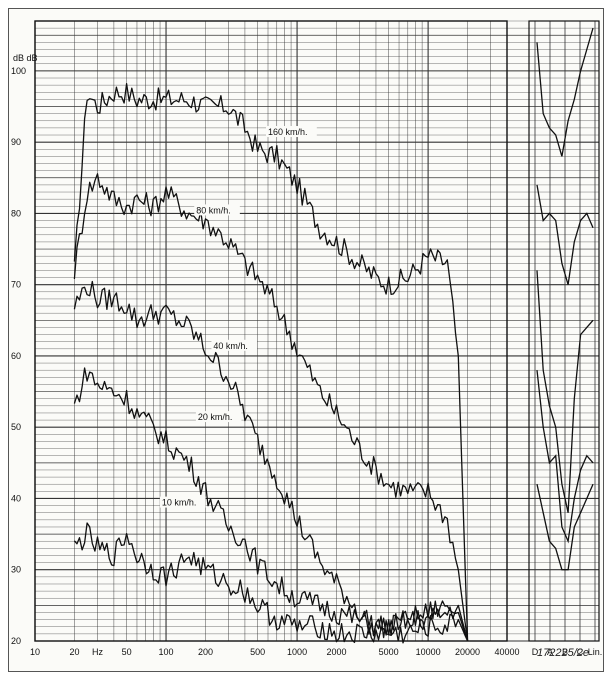 This screenshot has width=612, height=681. Describe the element at coordinates (166, 652) in the screenshot. I see `x-tick-label: 100` at that location.